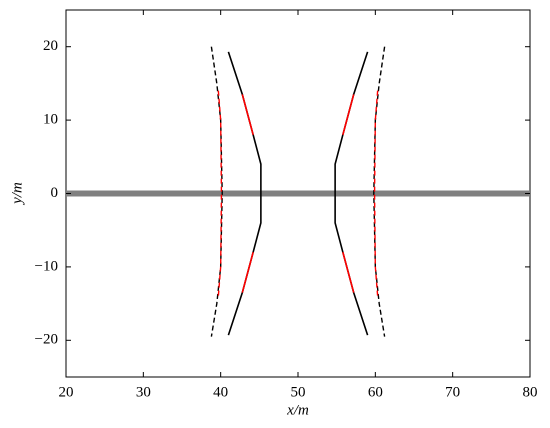 This screenshot has height=428, width=550. I want to click on y-tick-label: −10, so click(46, 266).